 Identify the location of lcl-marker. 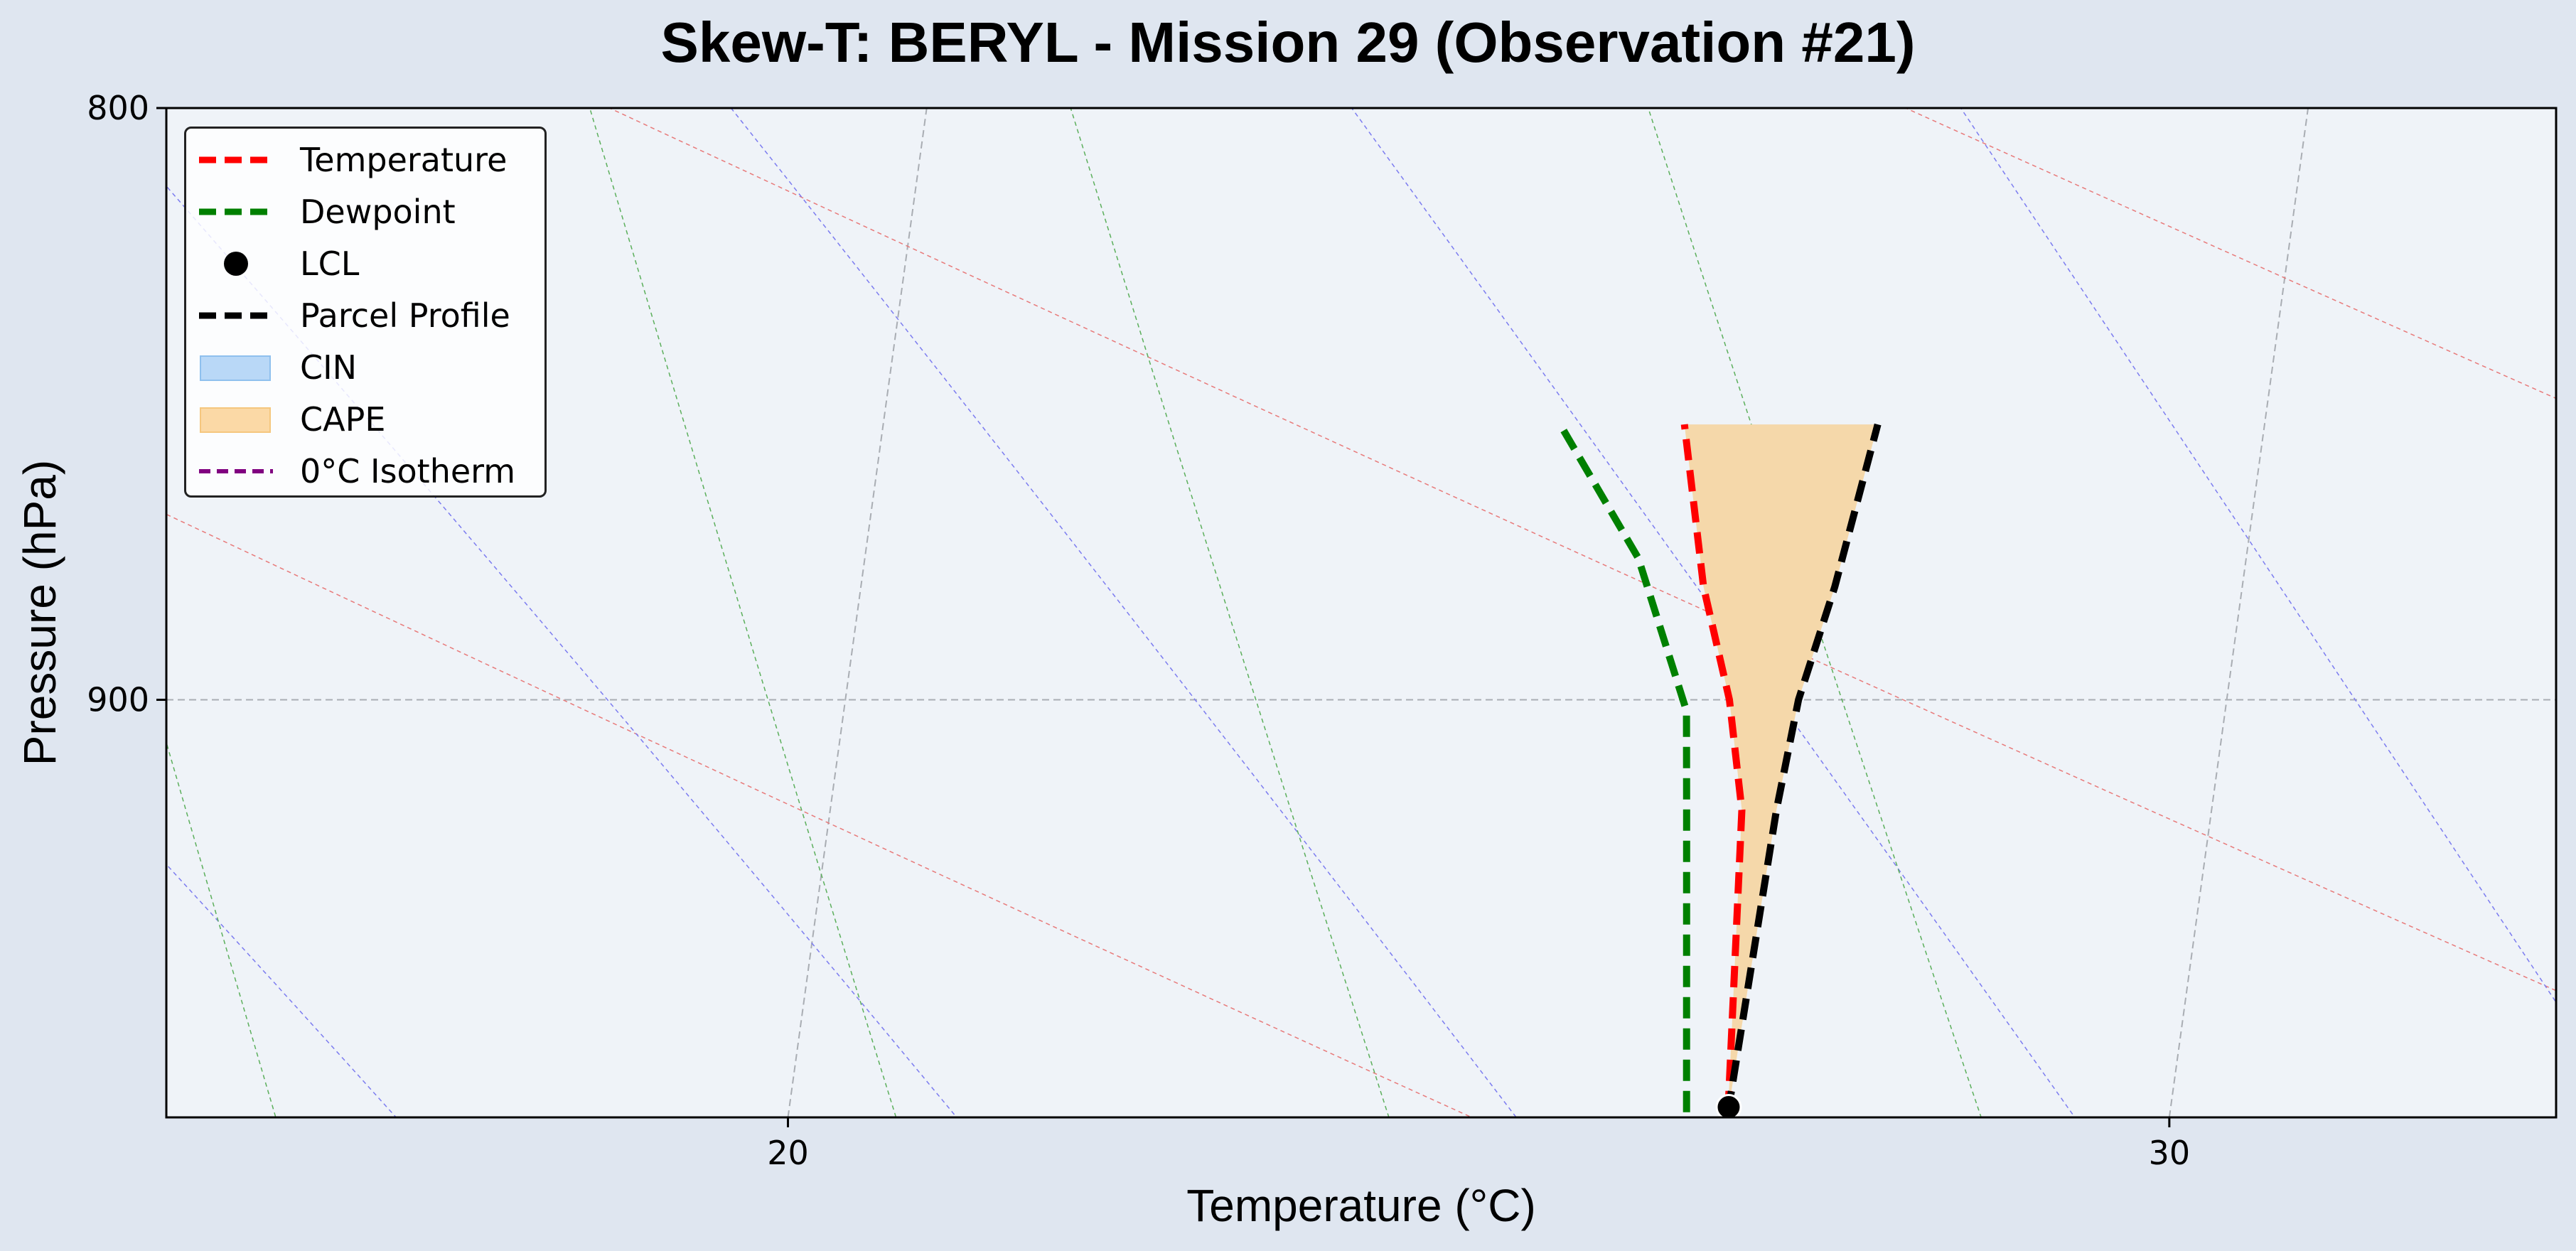
(1728, 1106).